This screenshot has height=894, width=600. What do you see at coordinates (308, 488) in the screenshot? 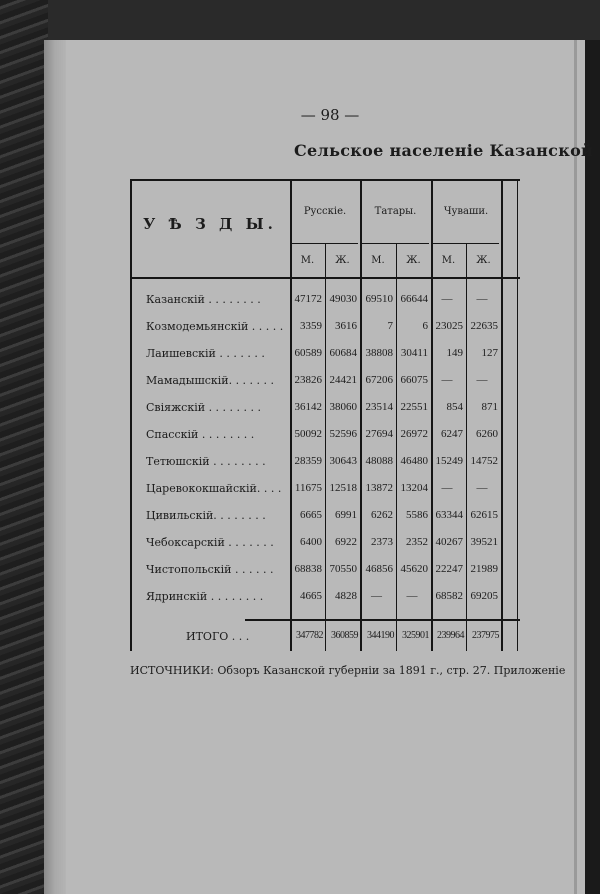
I see `table-cell: 11675` at bounding box center [308, 488].